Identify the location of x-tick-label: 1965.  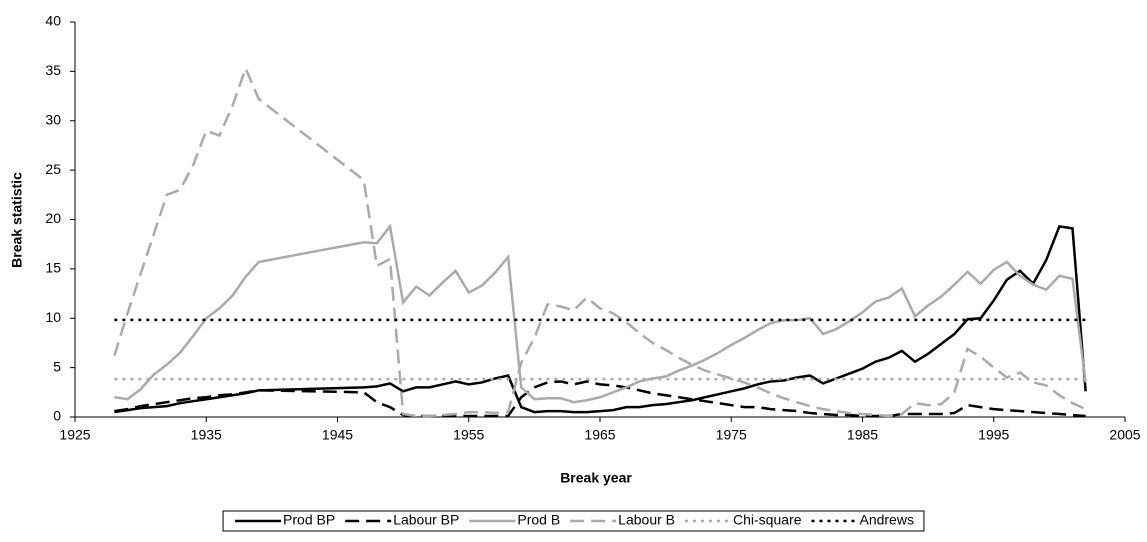
(599, 435).